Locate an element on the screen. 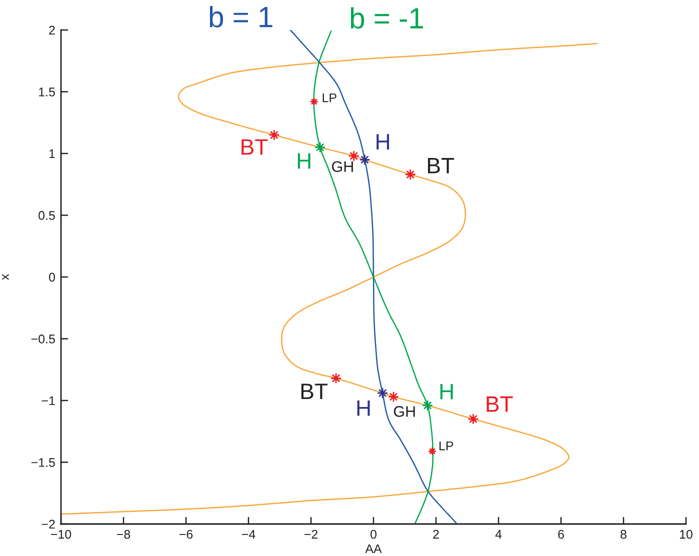 This screenshot has width=699, height=556. x-tick-label: −2 is located at coordinates (311, 534).